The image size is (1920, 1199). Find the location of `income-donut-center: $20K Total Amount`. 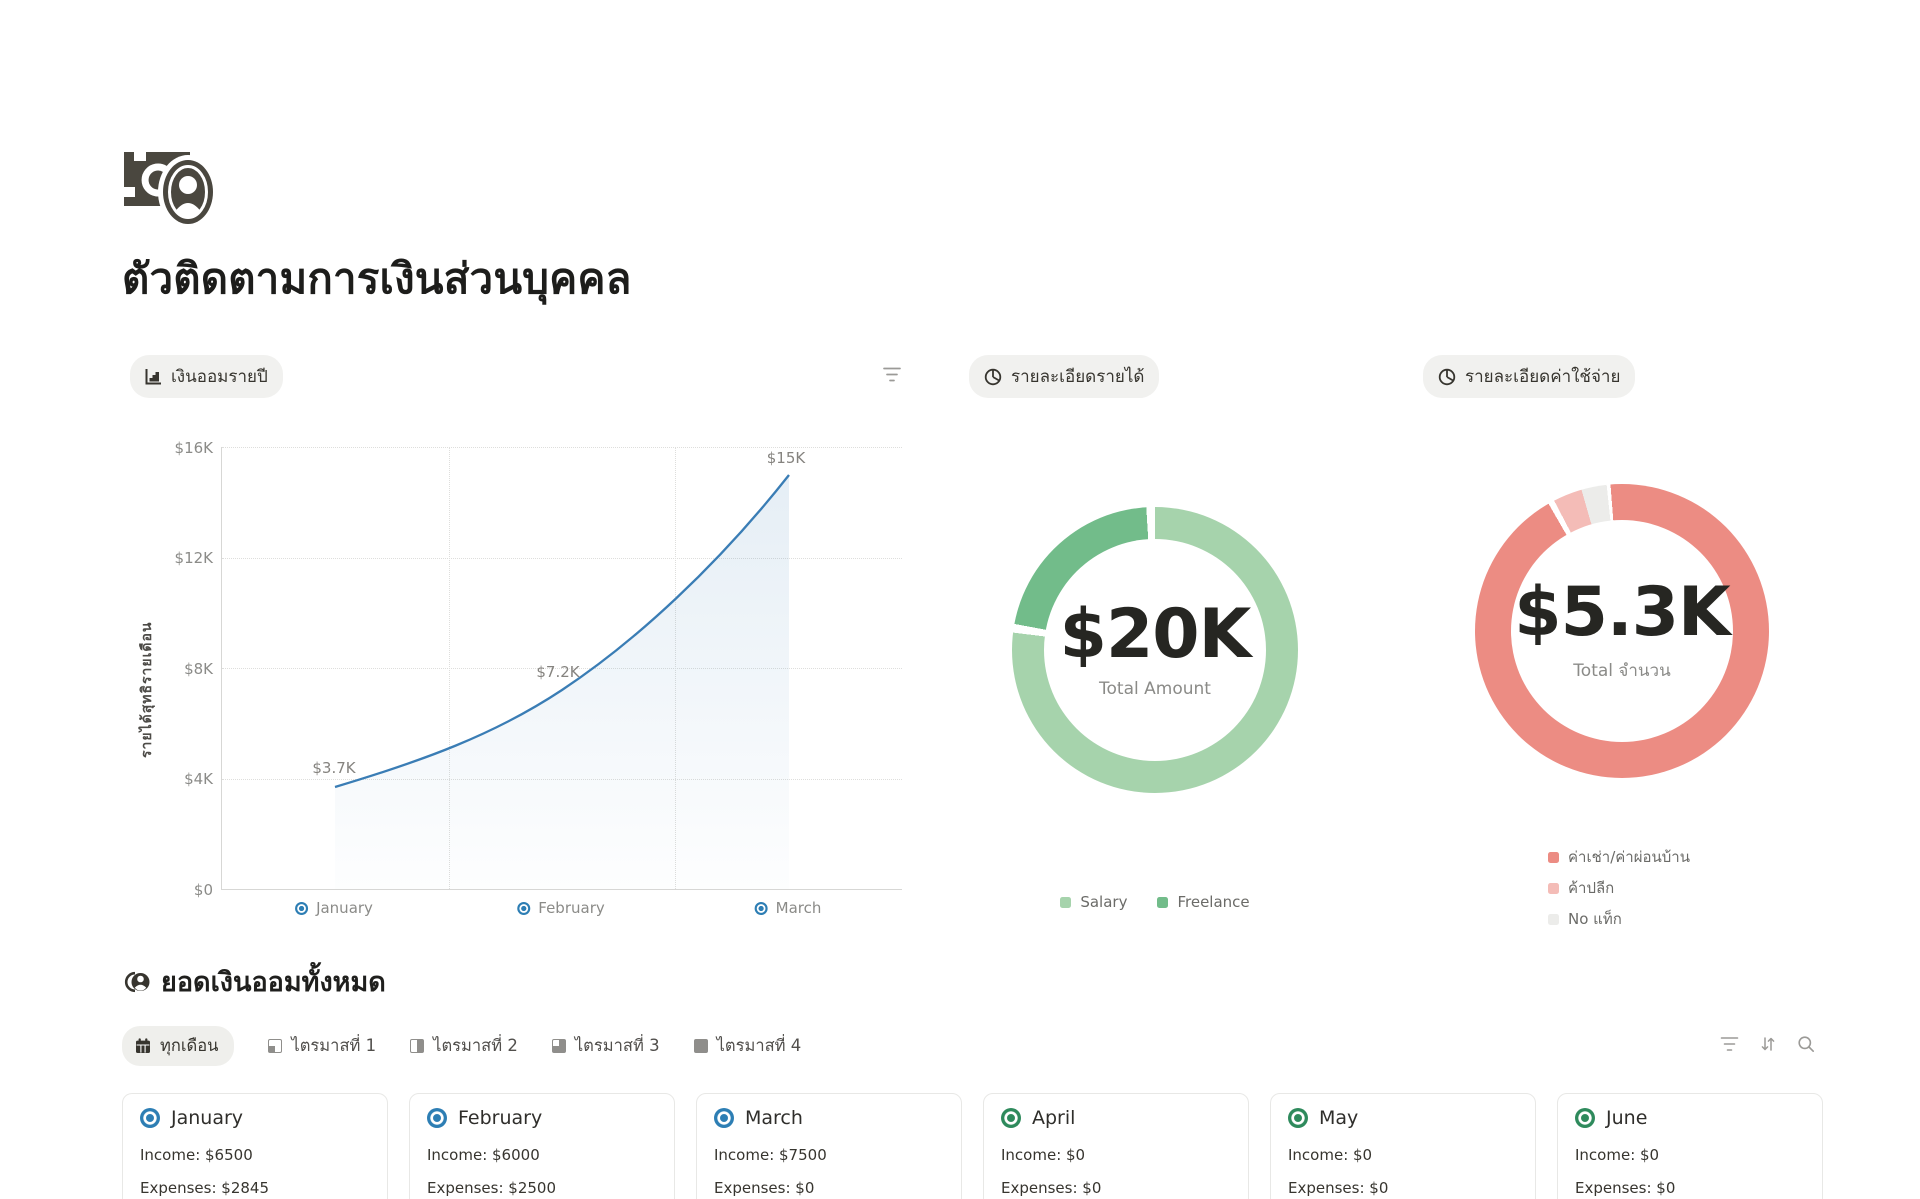

income-donut-center: $20K Total Amount is located at coordinates (1155, 650).